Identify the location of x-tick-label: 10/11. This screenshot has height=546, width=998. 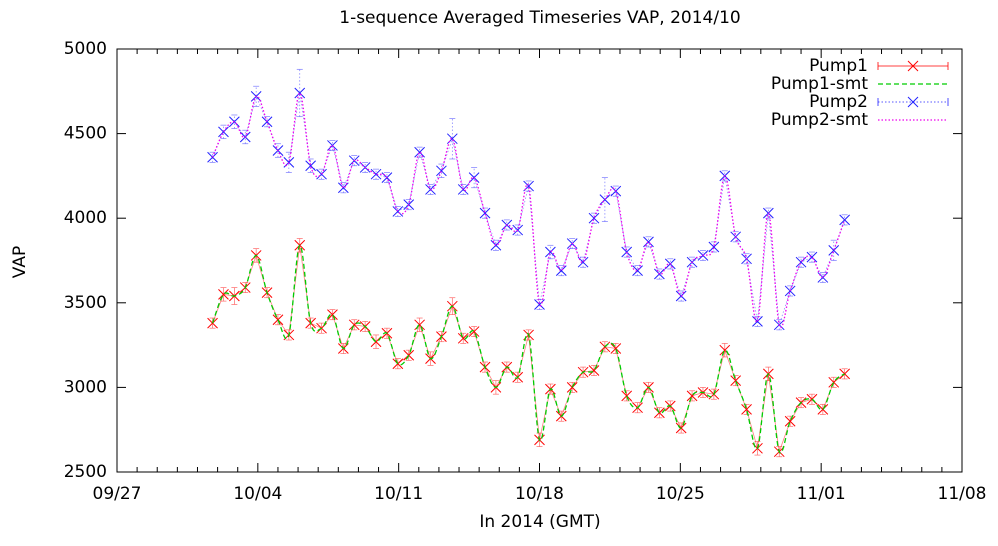
(398, 494).